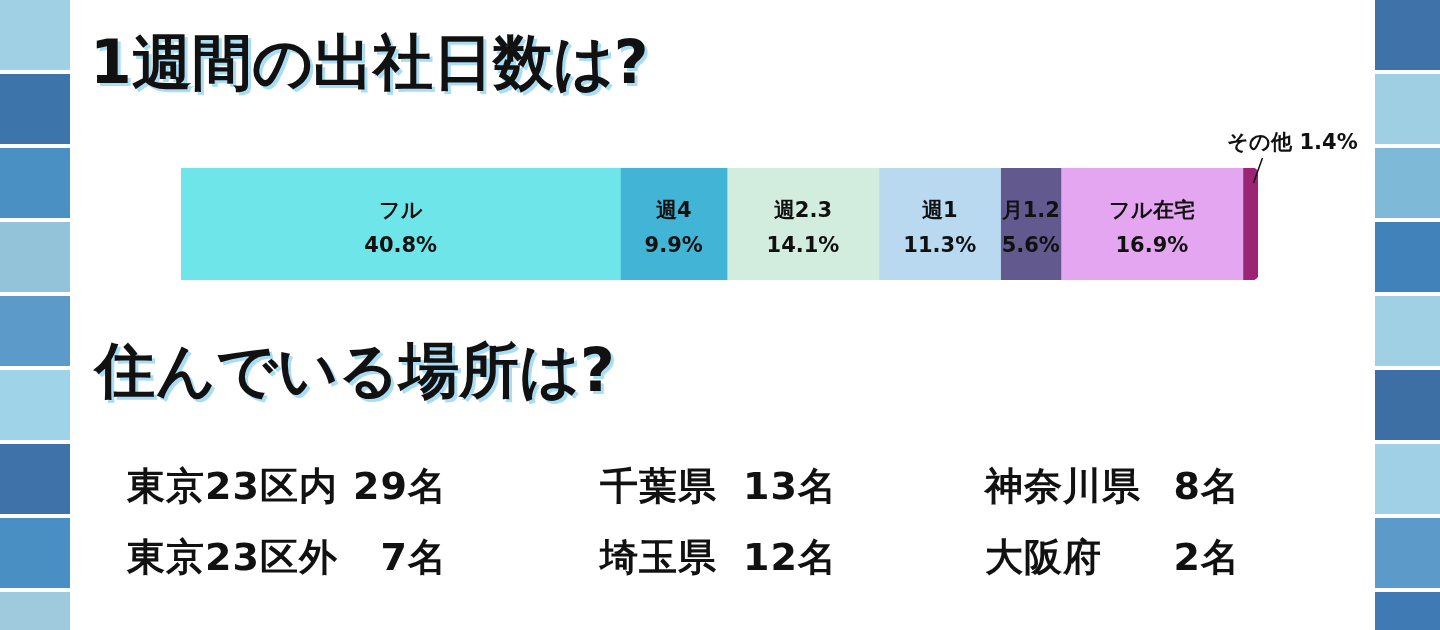  What do you see at coordinates (1292, 142) in the screenshot?
I see `text: その他 1.4%` at bounding box center [1292, 142].